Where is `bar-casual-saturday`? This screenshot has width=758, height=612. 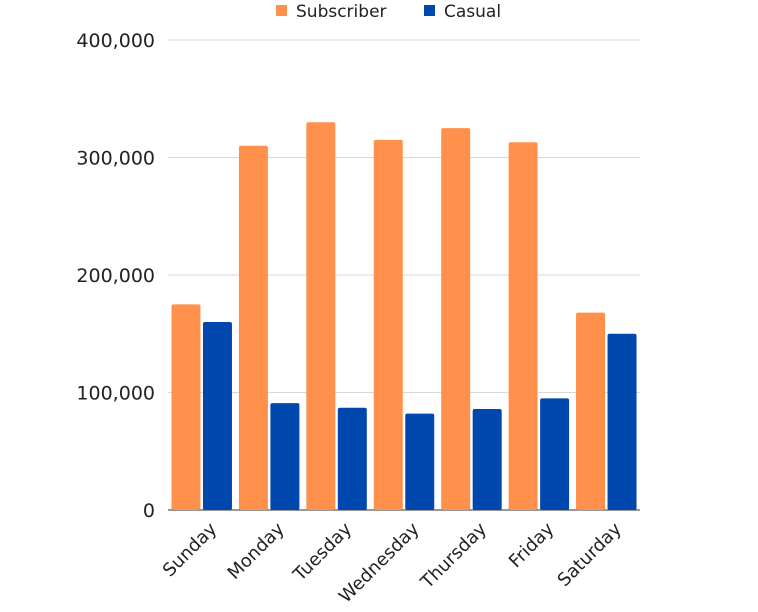
bar-casual-saturday is located at coordinates (622, 421).